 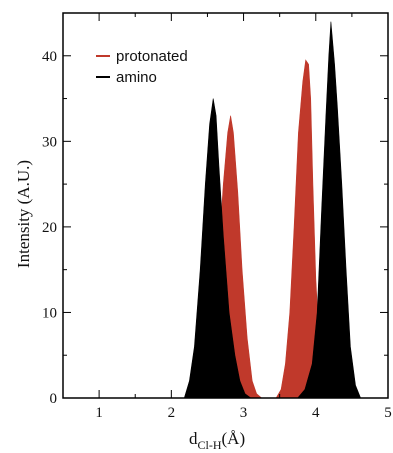 I want to click on y-axis-label: Intensity (A.U.), so click(x=23, y=214).